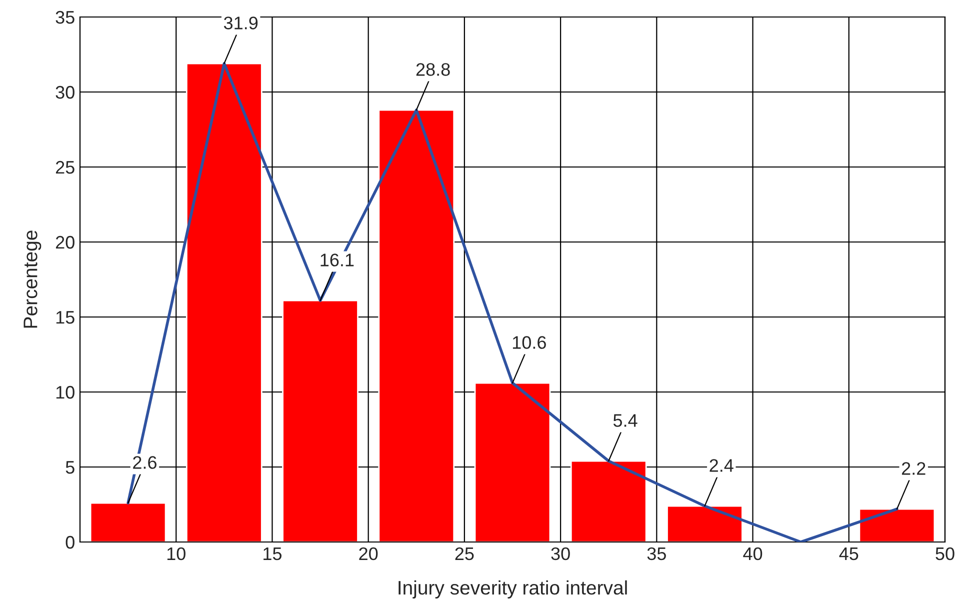 The image size is (959, 608). Describe the element at coordinates (464, 553) in the screenshot. I see `x-tick-label: 25` at that location.